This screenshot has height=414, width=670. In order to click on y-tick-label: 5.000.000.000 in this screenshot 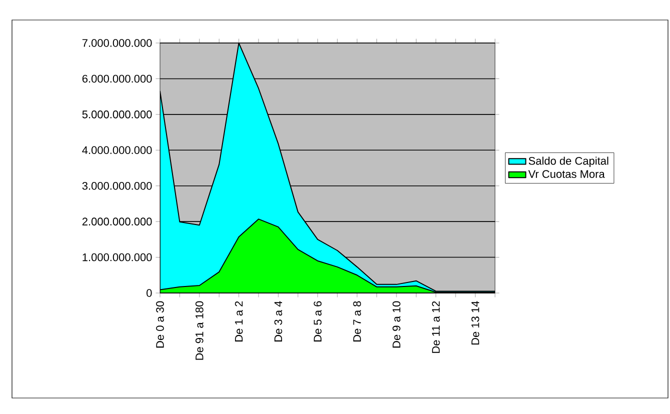, I will do `click(117, 114)`.